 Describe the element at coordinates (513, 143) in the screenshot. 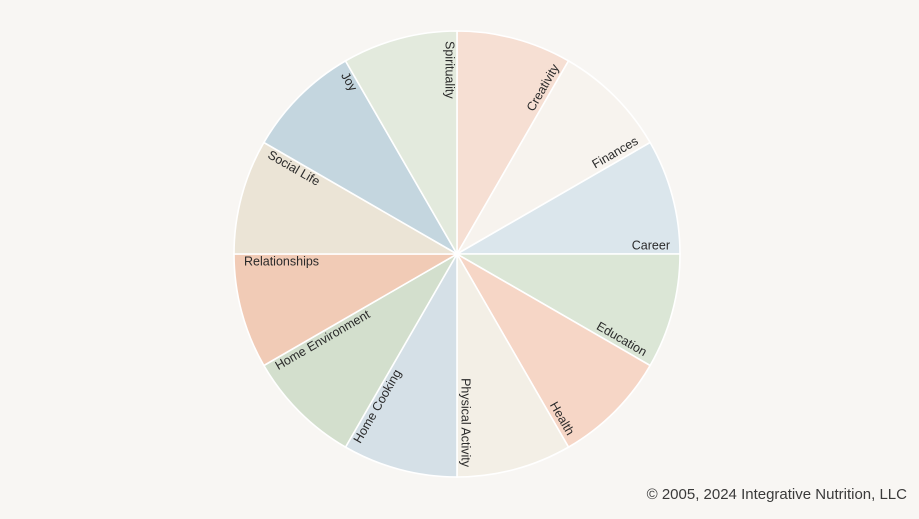

I see `segment-creativity` at that location.